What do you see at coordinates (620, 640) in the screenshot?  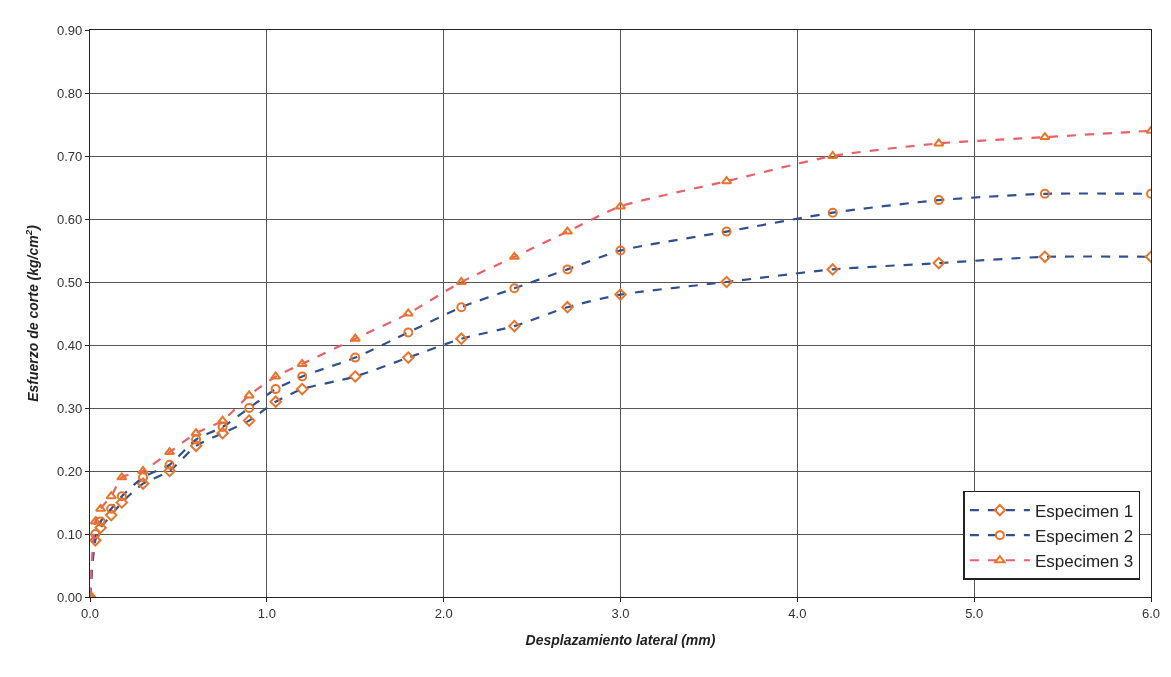 I see `x-axis-title: Desplazamiento lateral (mm)` at bounding box center [620, 640].